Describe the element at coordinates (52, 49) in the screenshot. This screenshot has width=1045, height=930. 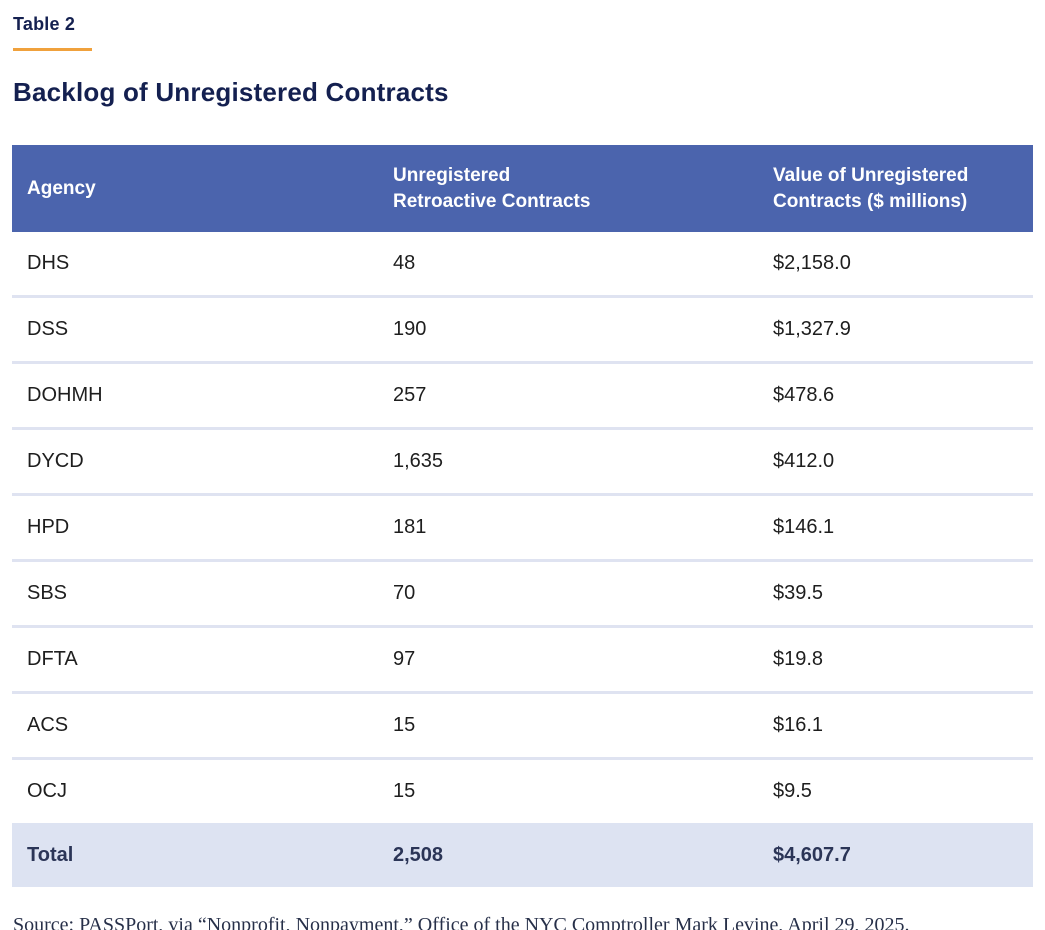
I see `accent-underline` at that location.